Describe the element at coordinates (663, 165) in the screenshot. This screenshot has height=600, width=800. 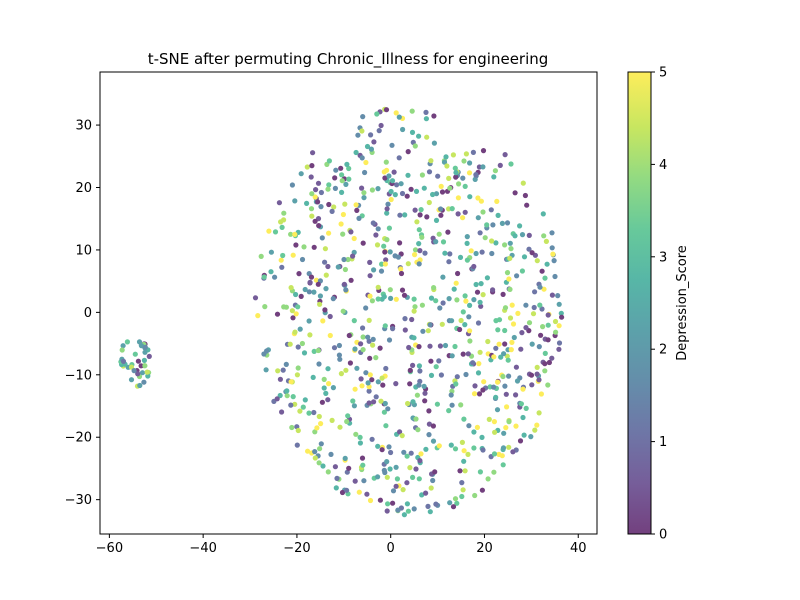
I see `colorbar-tick-label: 4` at that location.